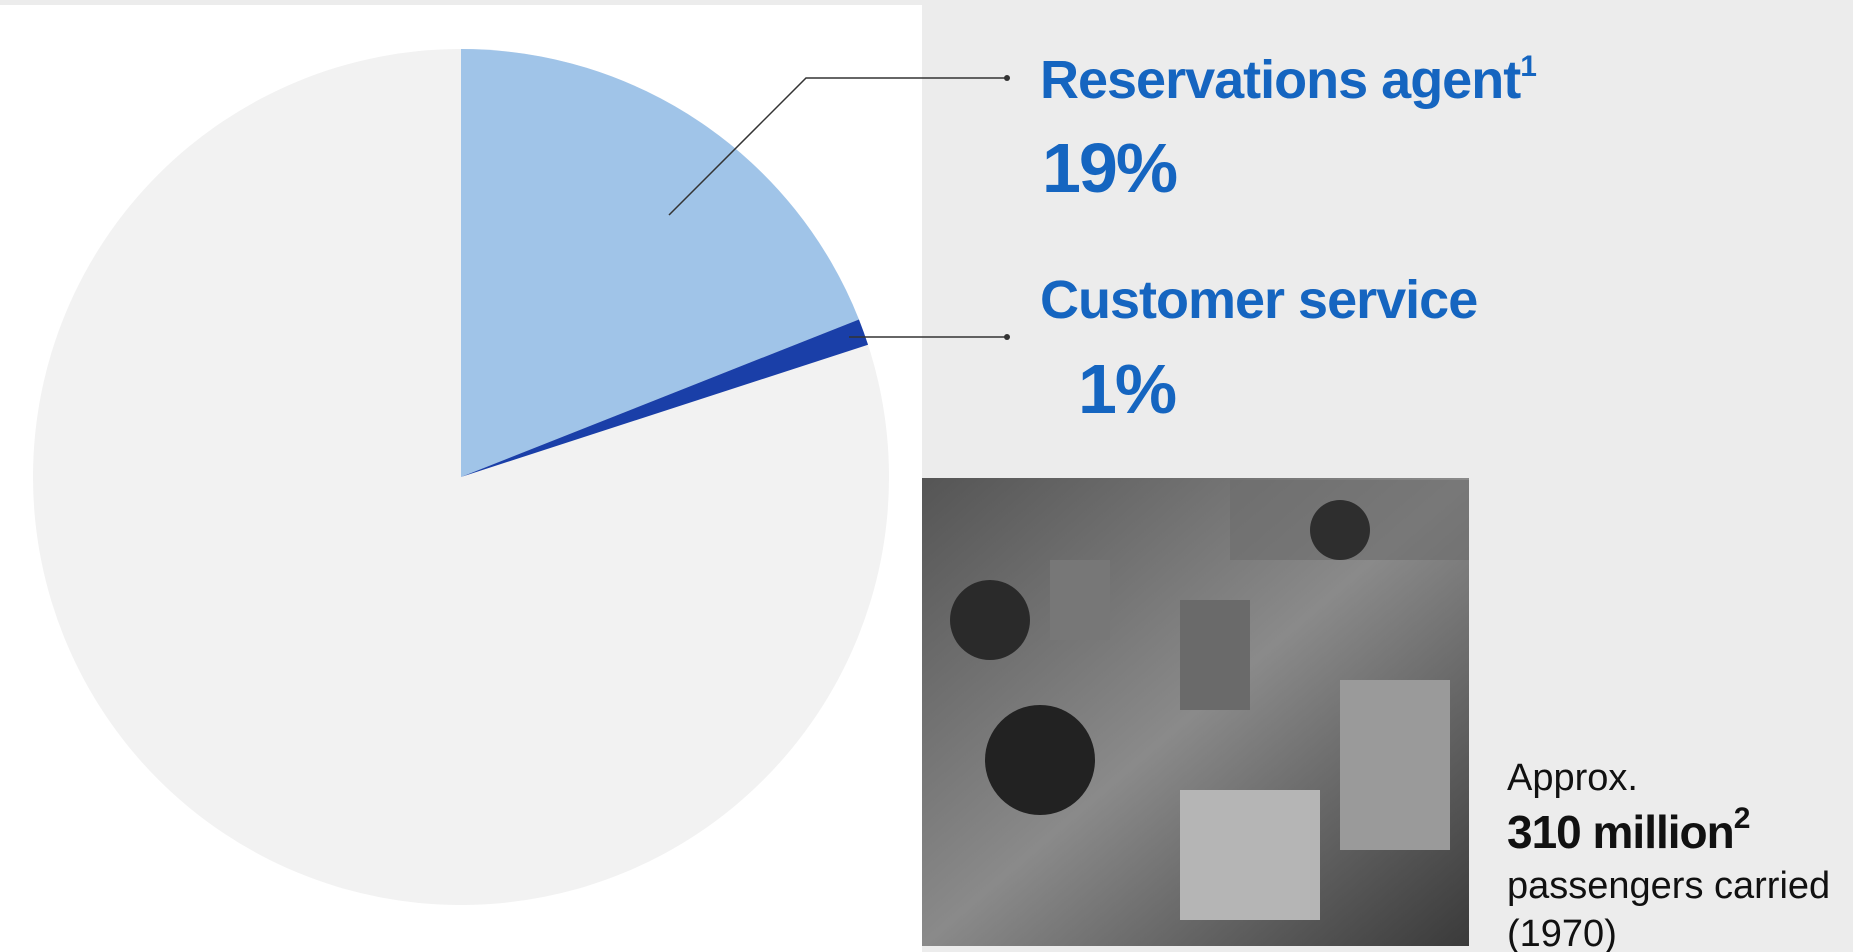 This screenshot has height=952, width=1853. I want to click on value-label: 1%, so click(1127, 389).